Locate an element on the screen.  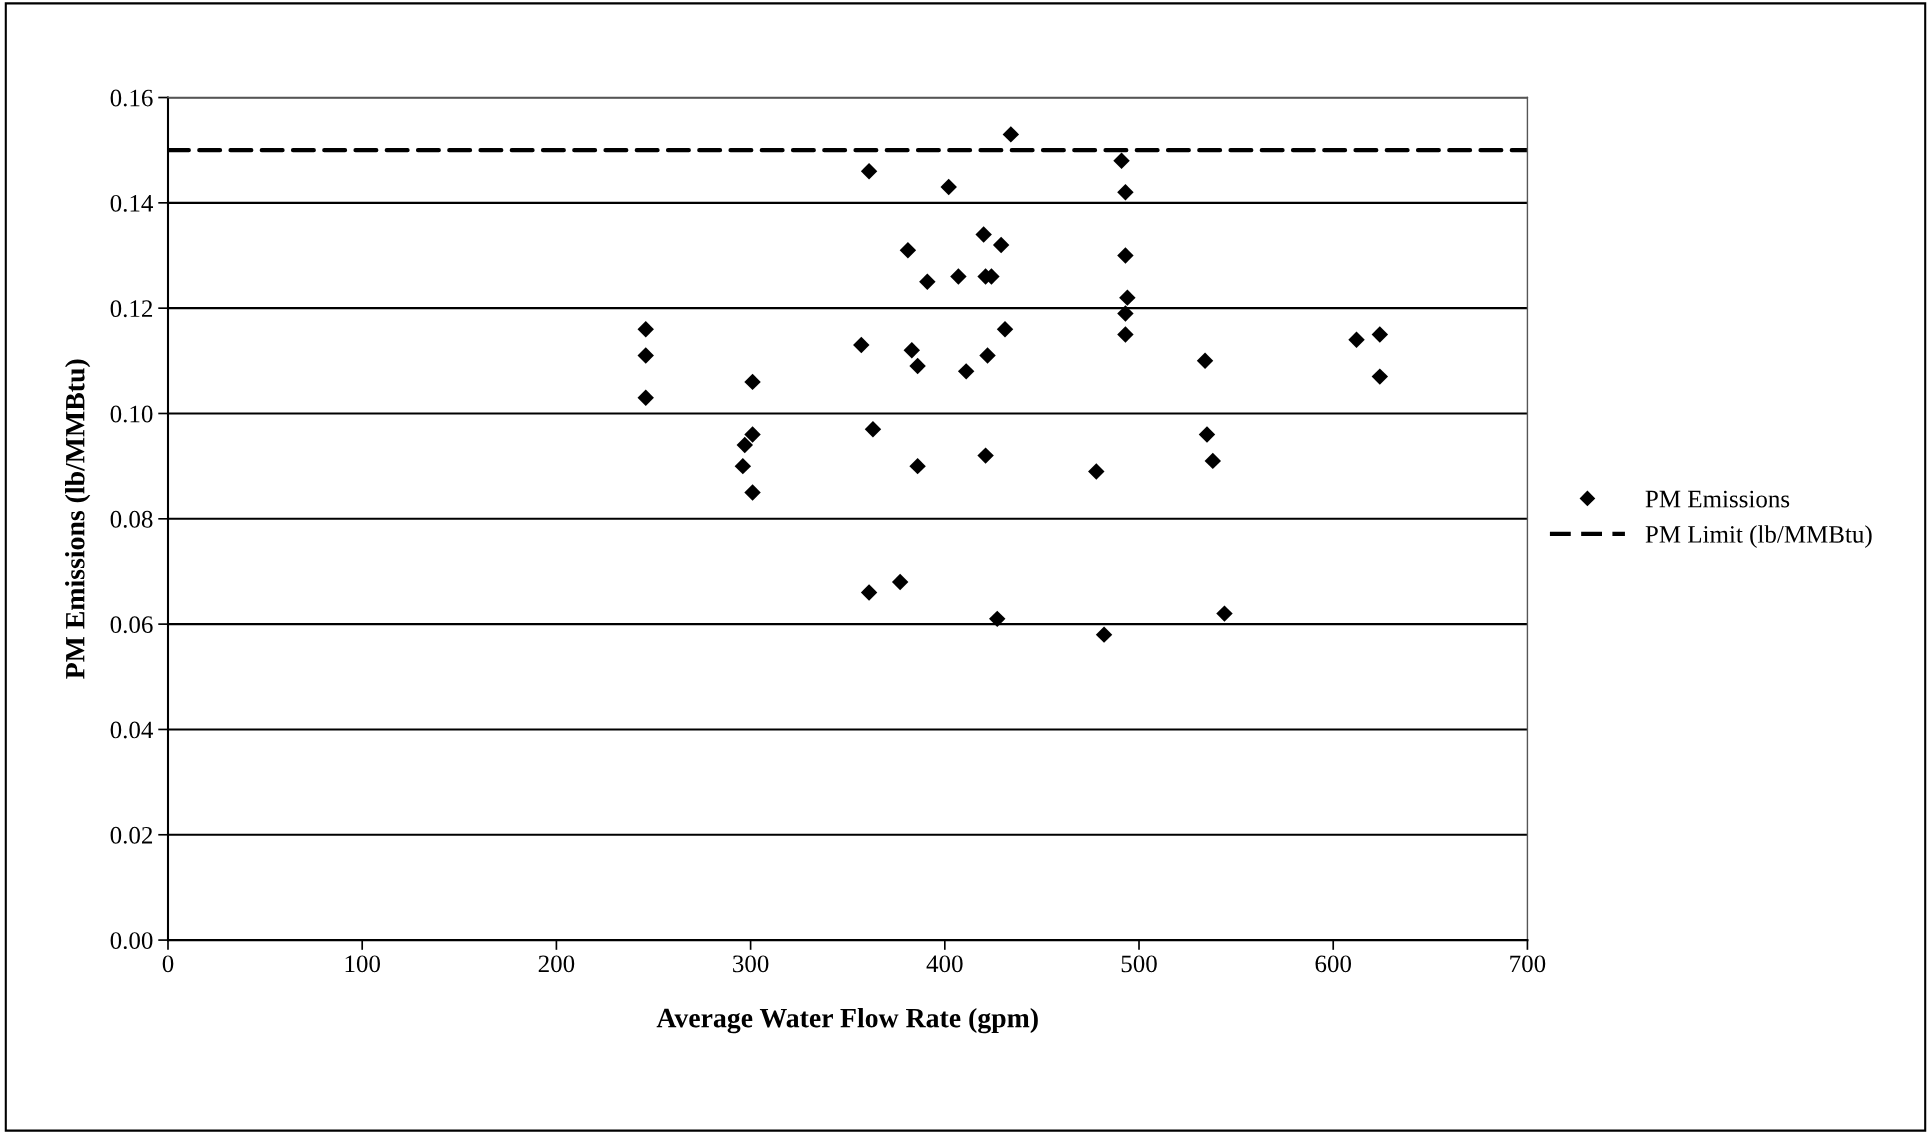
y-tick-label: 0.10 is located at coordinates (131, 414).